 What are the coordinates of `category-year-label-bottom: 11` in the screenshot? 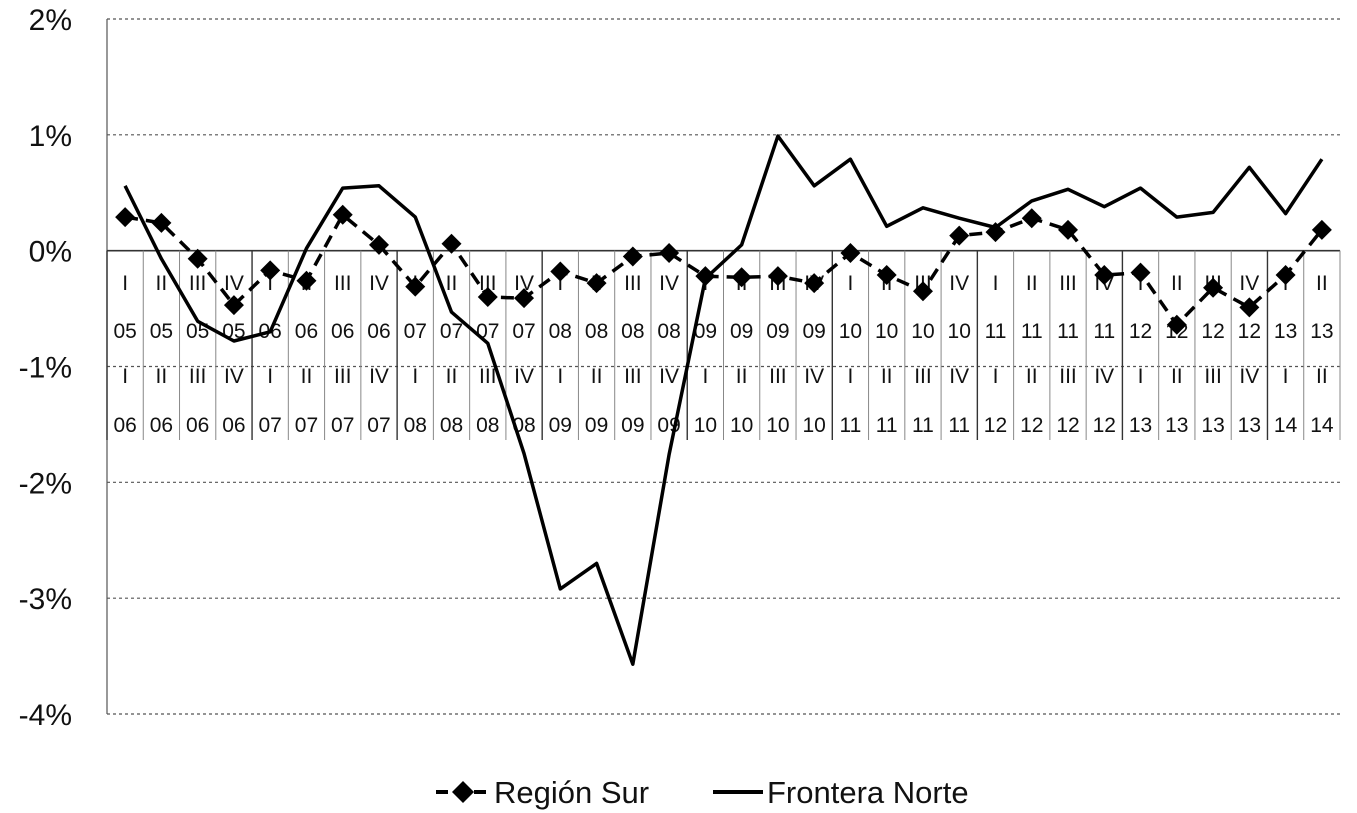 It's located at (923, 425).